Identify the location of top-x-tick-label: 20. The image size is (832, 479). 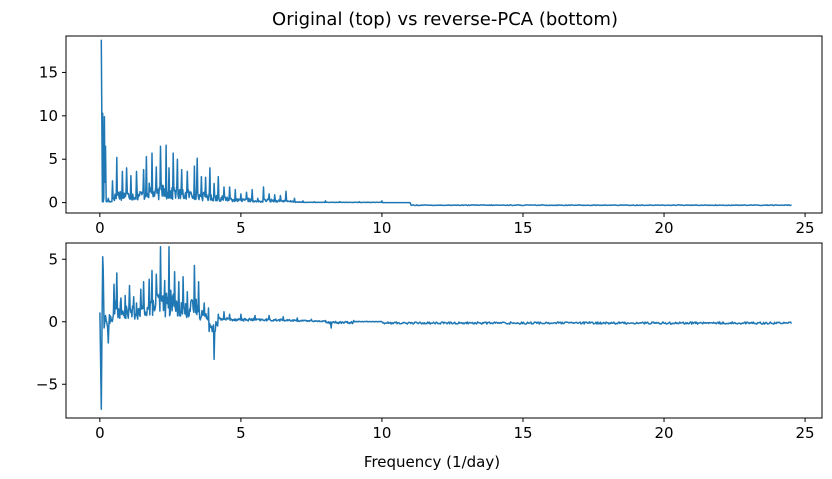
(663, 228).